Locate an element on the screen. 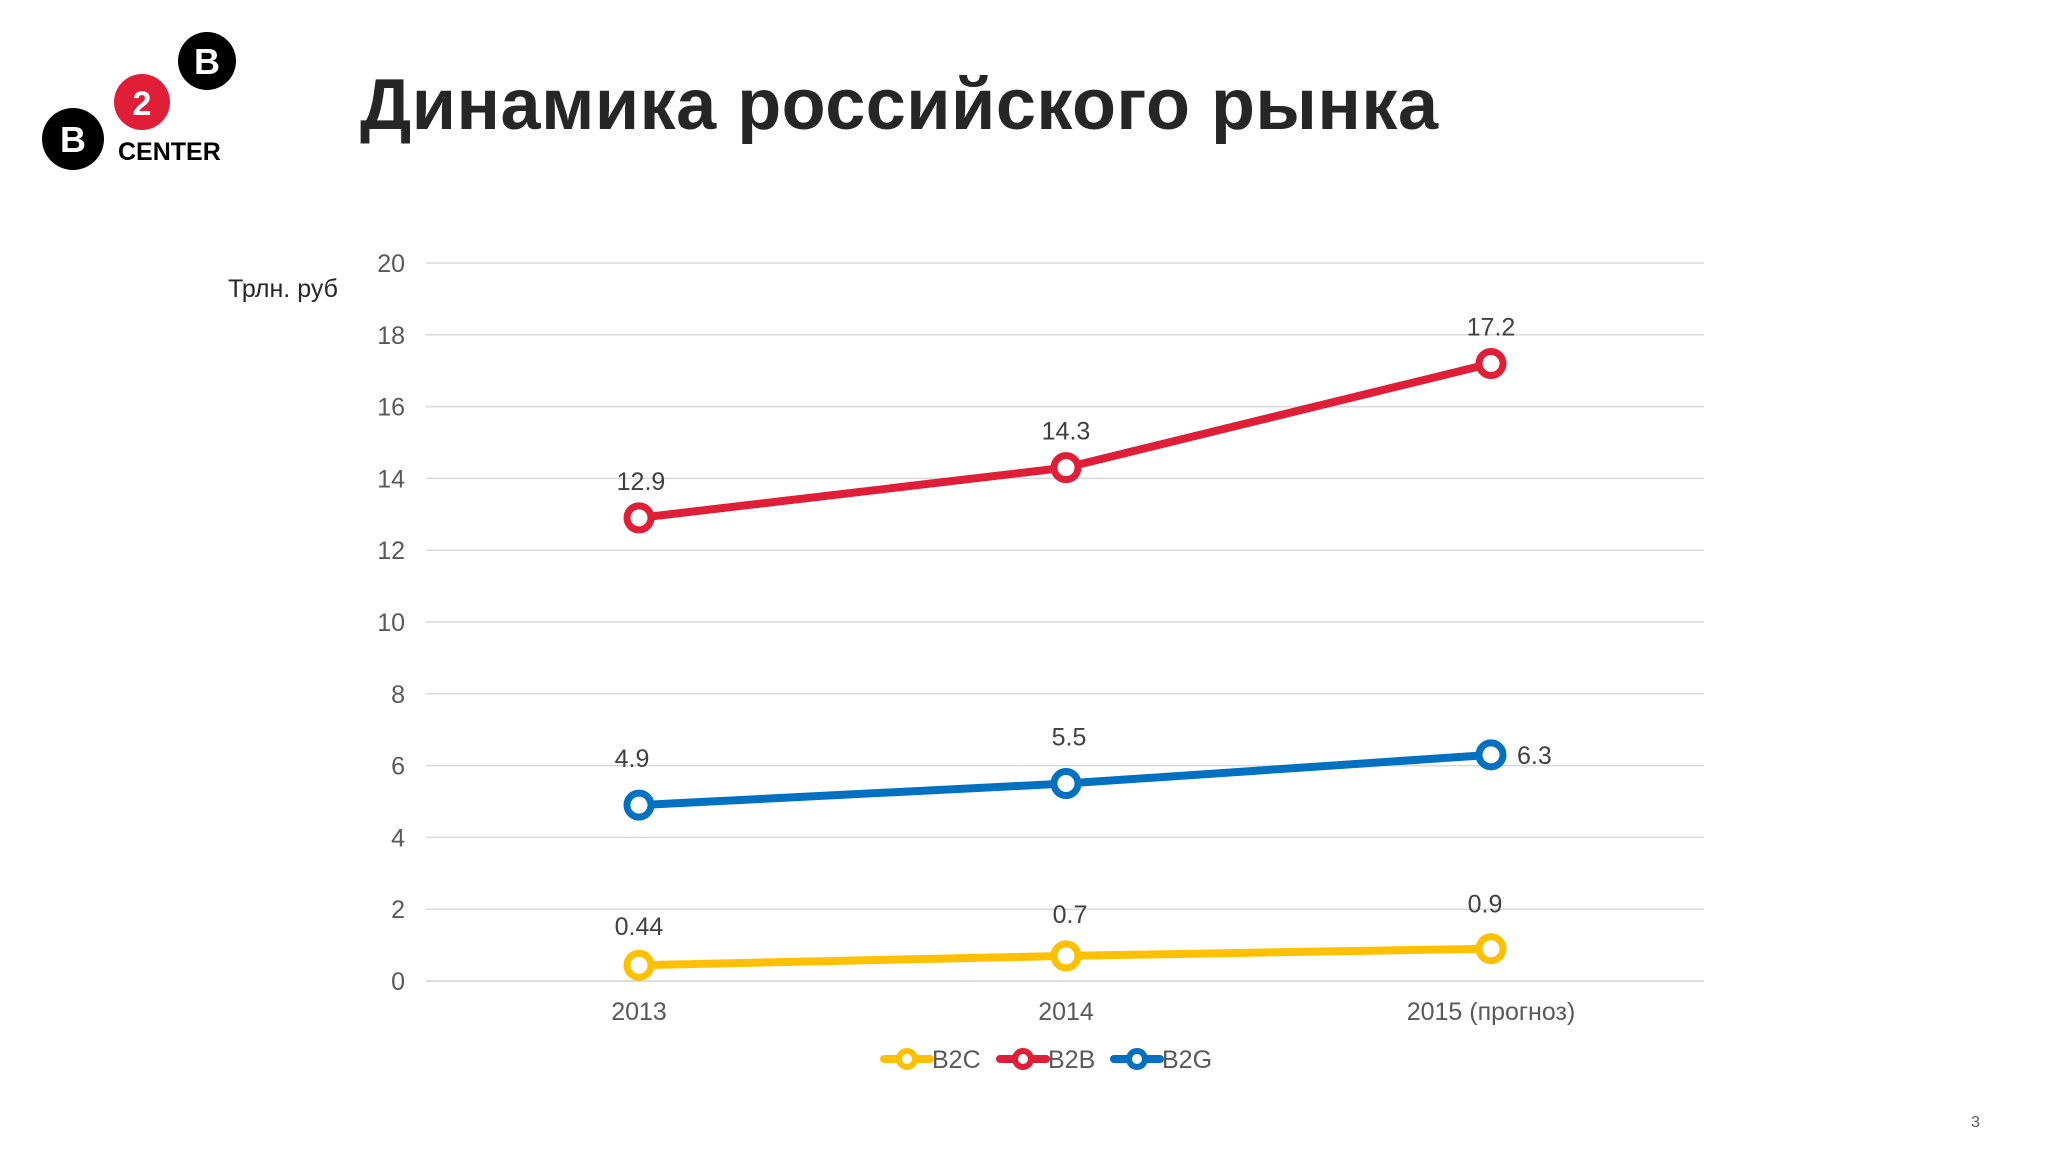  svg-text: CENTER is located at coordinates (169, 152).